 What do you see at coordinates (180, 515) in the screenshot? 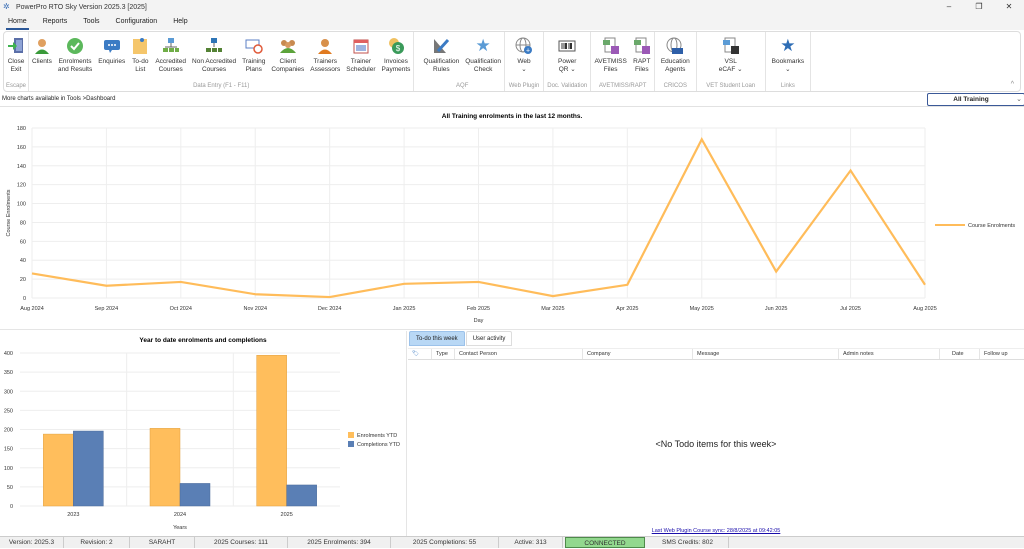
I see `svg-text: 2024` at bounding box center [180, 515].